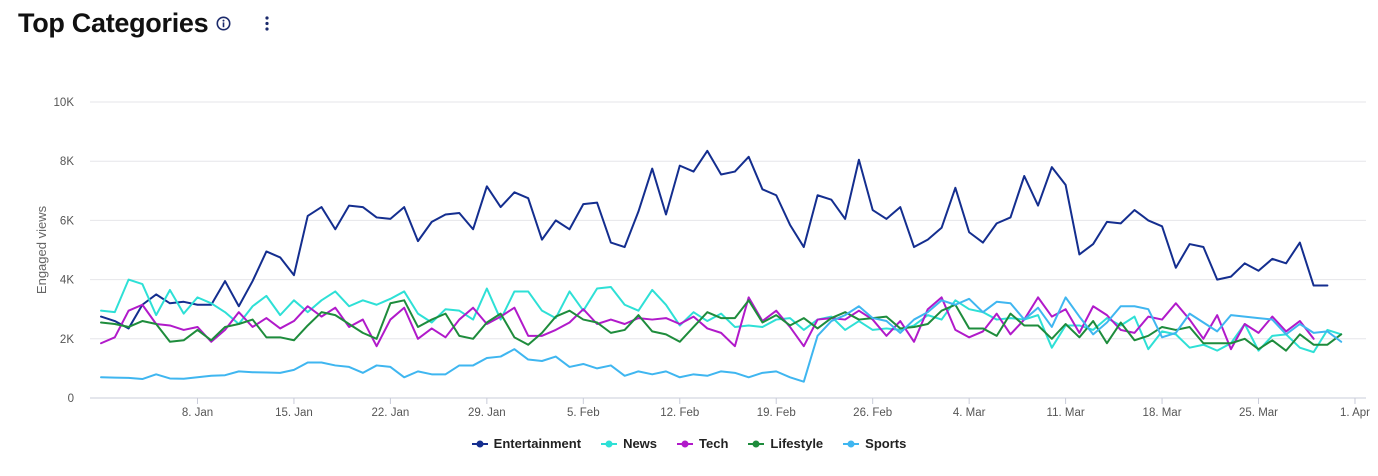  Describe the element at coordinates (267, 24) in the screenshot. I see `more-options-icon` at that location.